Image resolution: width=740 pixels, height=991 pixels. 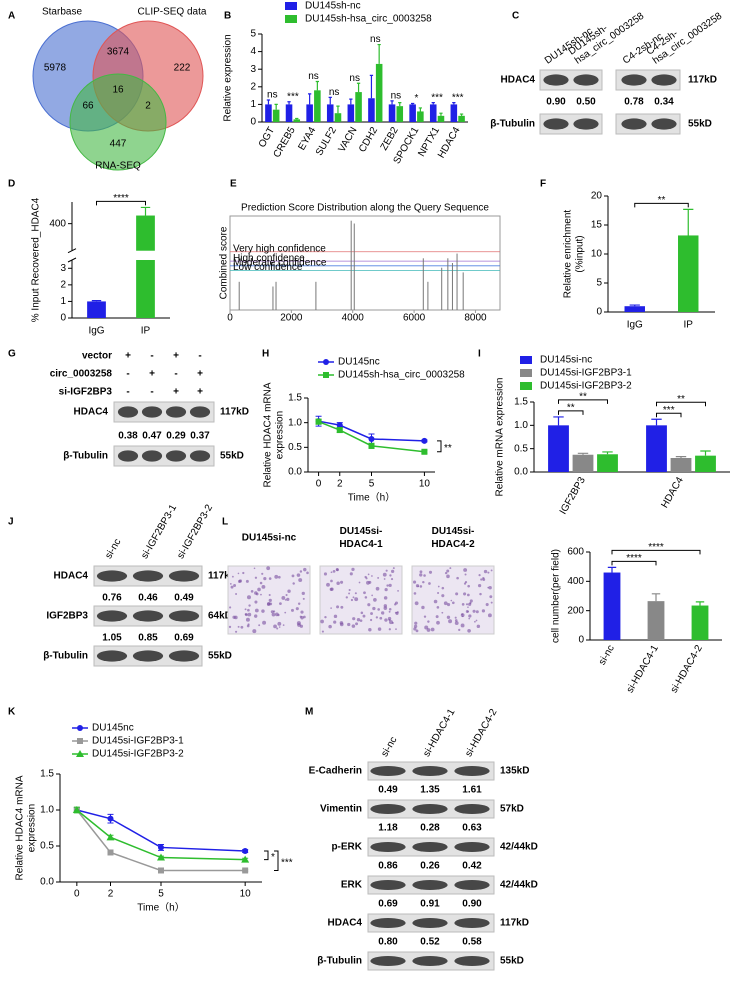 I want to click on x-tick-label: si-HDAC4-2, so click(x=687, y=669).